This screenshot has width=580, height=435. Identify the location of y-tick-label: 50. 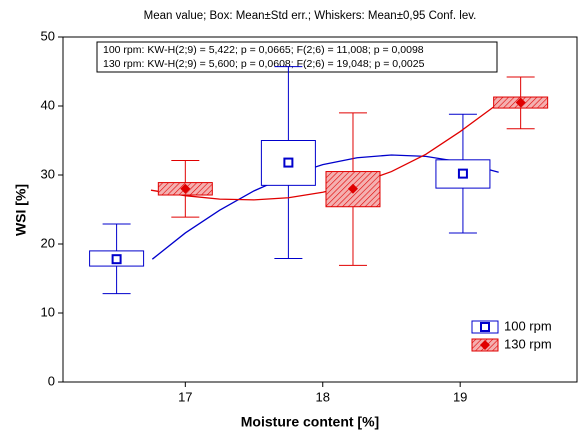
(48, 35).